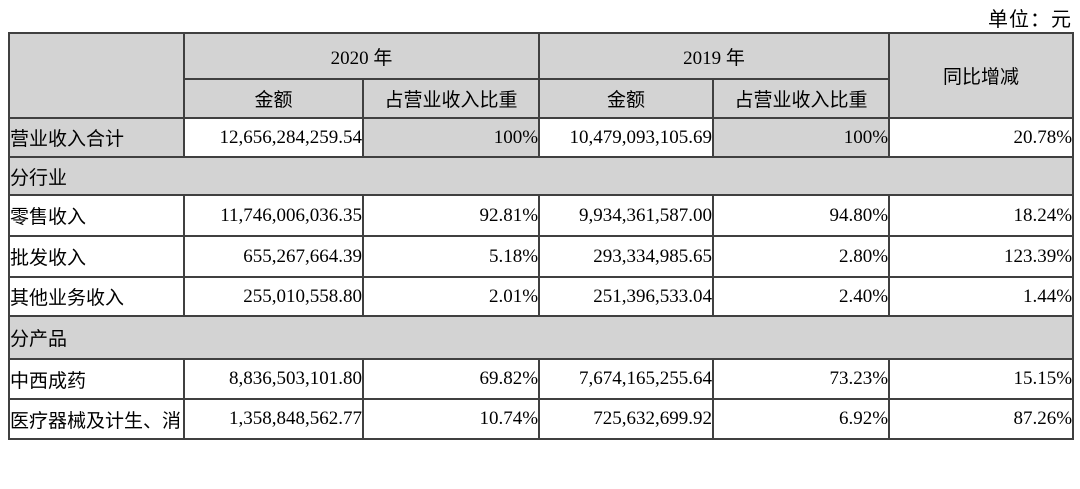 The height and width of the screenshot is (489, 1080). I want to click on ratio-2019-cell: 73.23%, so click(801, 379).